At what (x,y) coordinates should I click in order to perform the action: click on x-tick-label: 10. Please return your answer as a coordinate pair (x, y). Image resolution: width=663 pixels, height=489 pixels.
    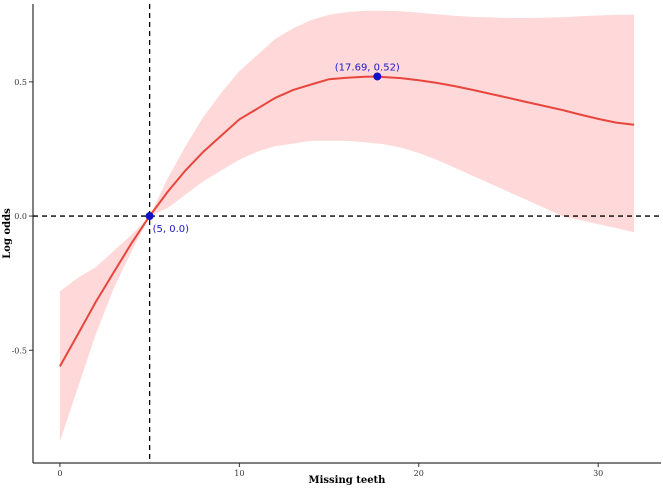
    Looking at the image, I should click on (239, 473).